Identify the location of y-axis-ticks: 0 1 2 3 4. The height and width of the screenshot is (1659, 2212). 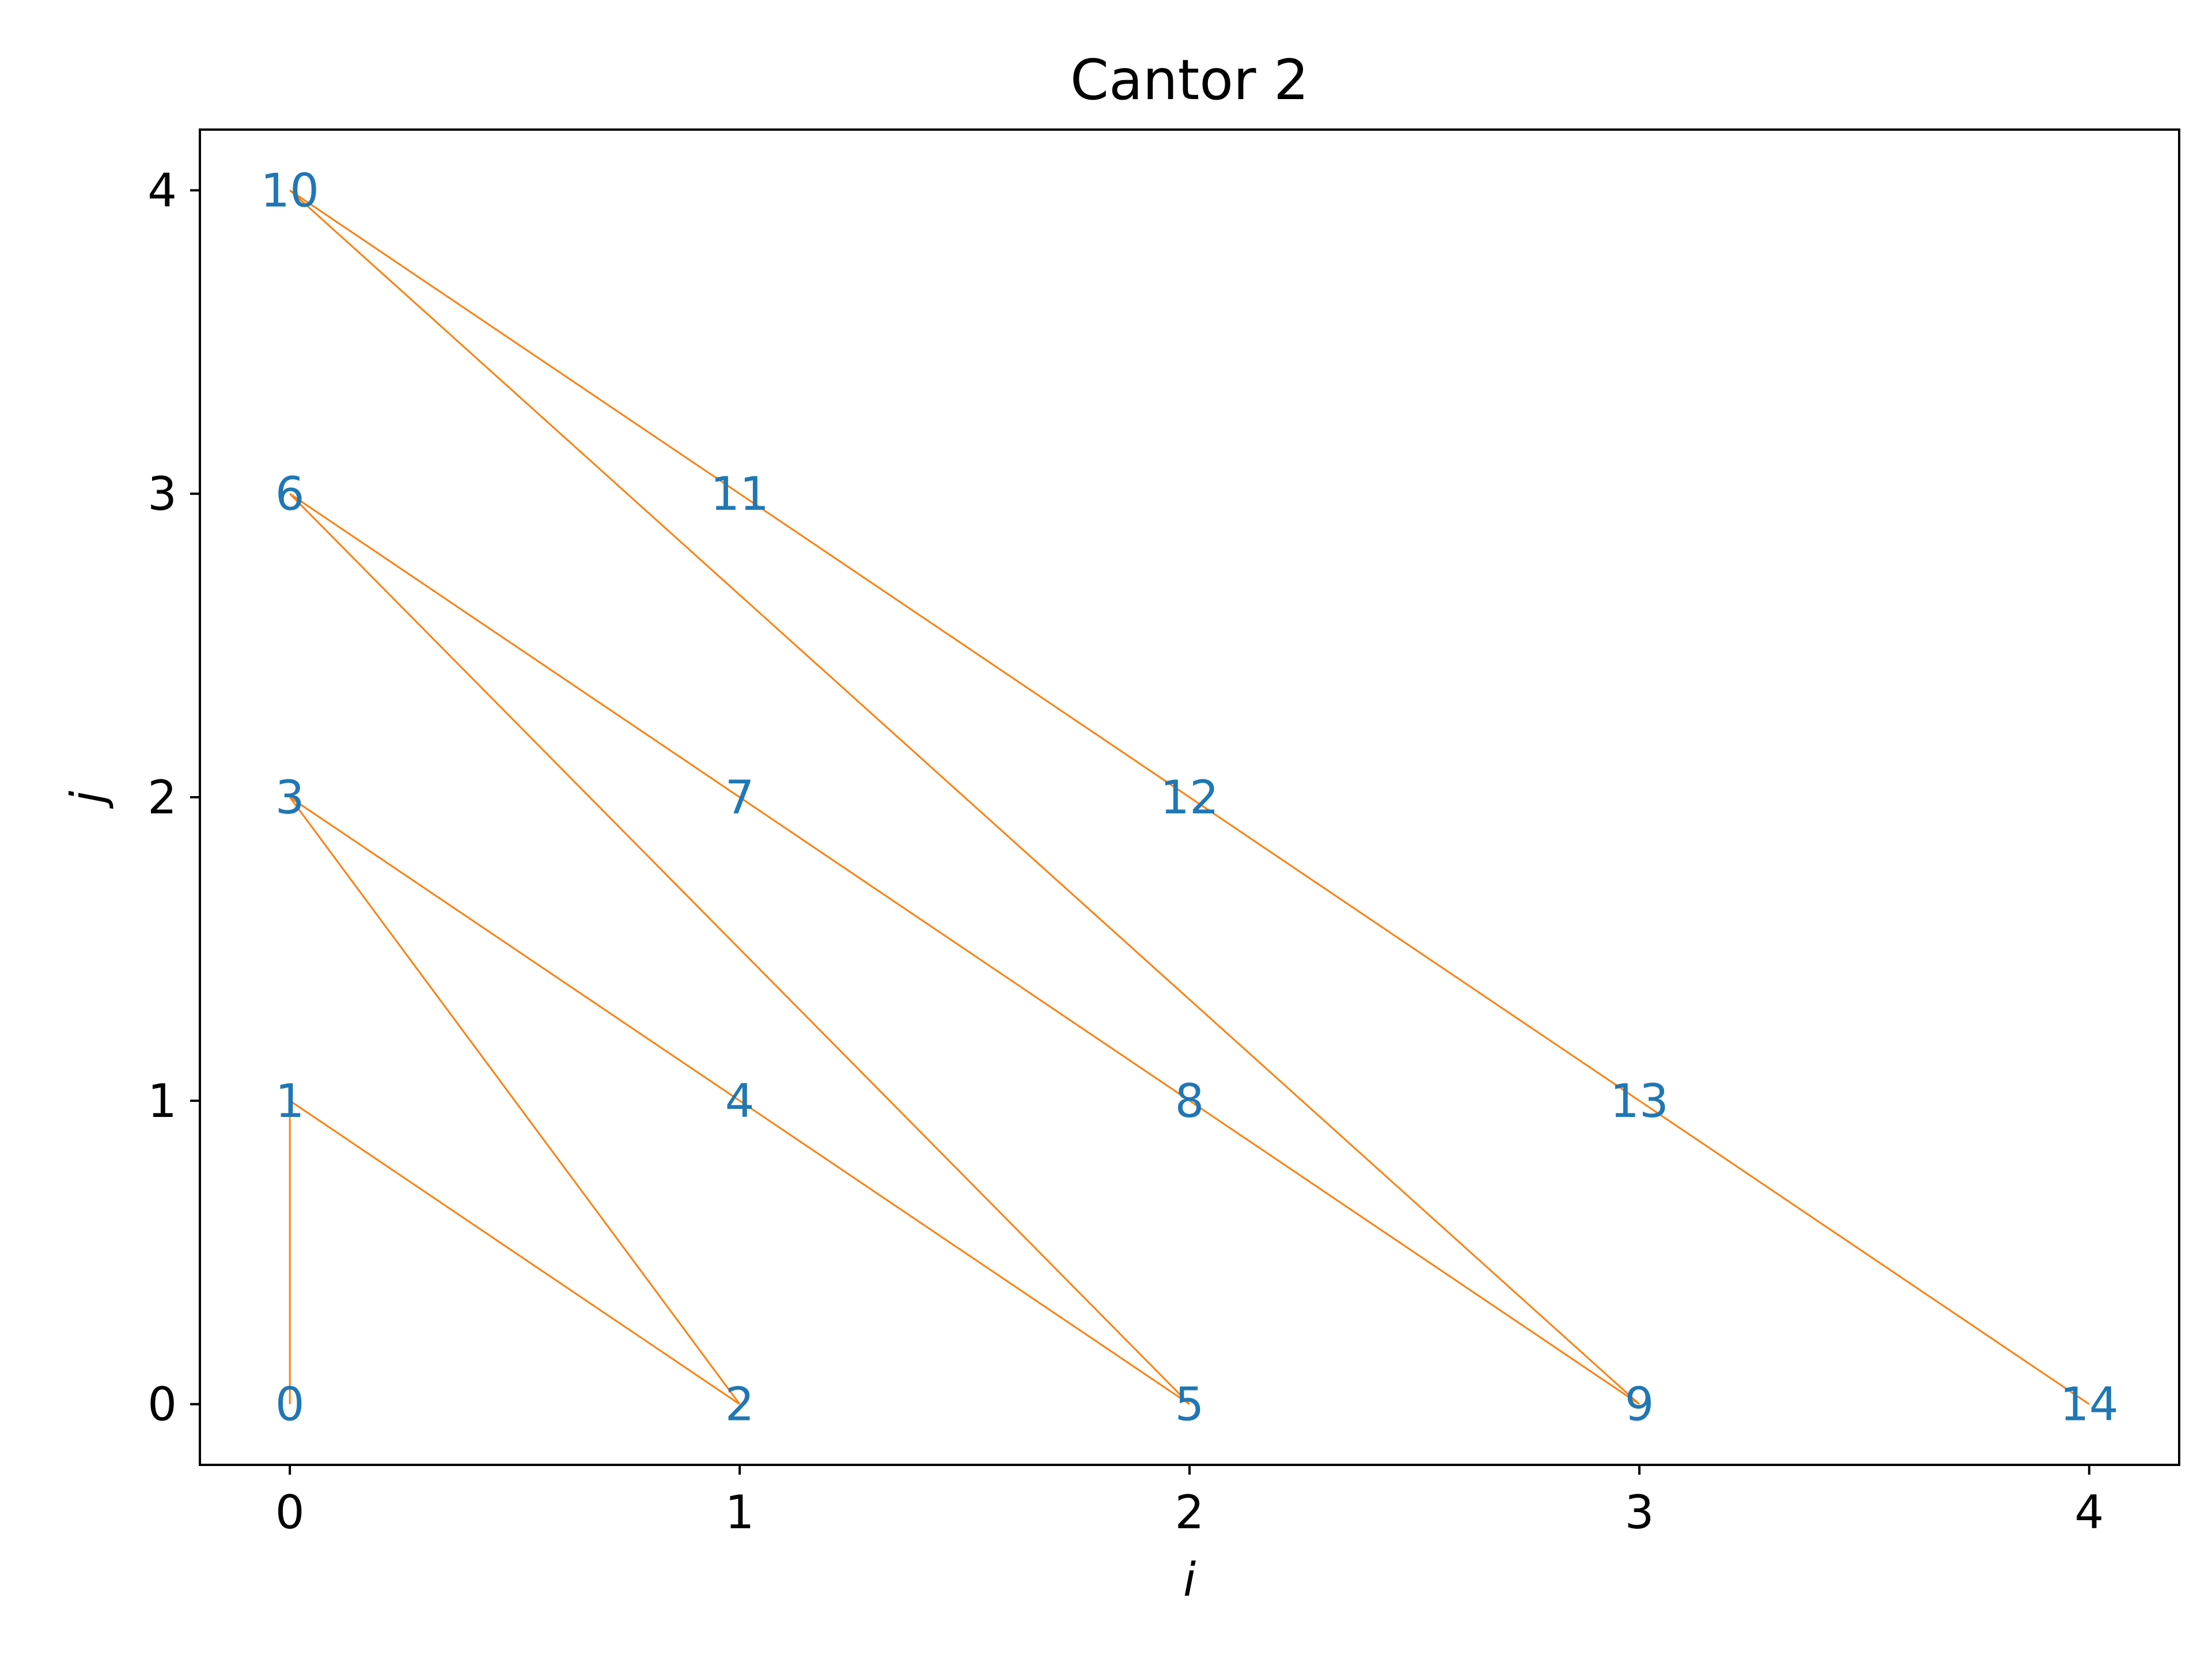
(173, 797).